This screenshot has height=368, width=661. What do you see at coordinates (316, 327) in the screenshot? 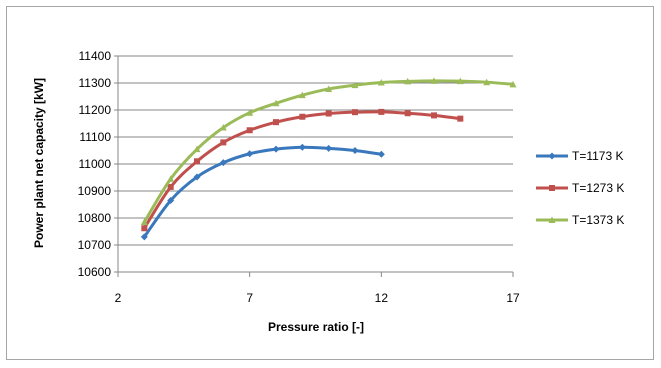
I see `x-axis-title: Pressure ratio [-]` at bounding box center [316, 327].